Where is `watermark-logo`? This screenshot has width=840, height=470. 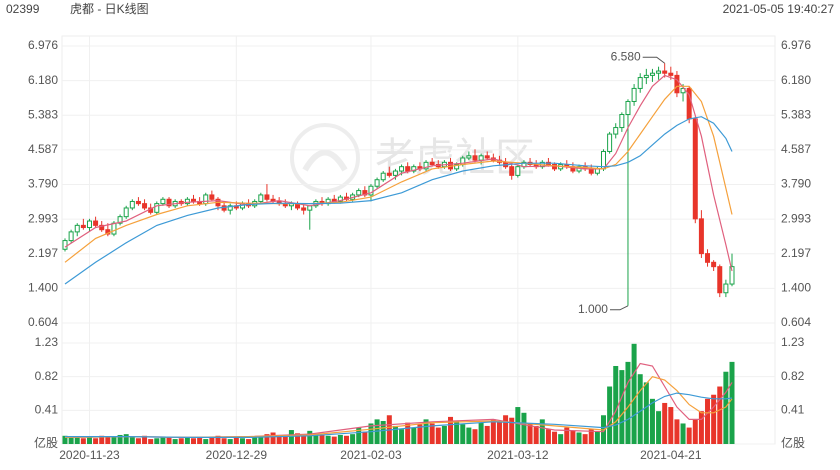 watermark-logo is located at coordinates (325, 158).